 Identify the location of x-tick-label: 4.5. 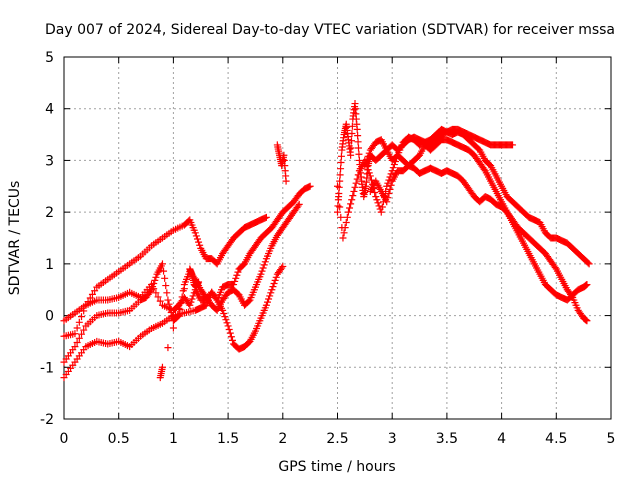
(556, 439).